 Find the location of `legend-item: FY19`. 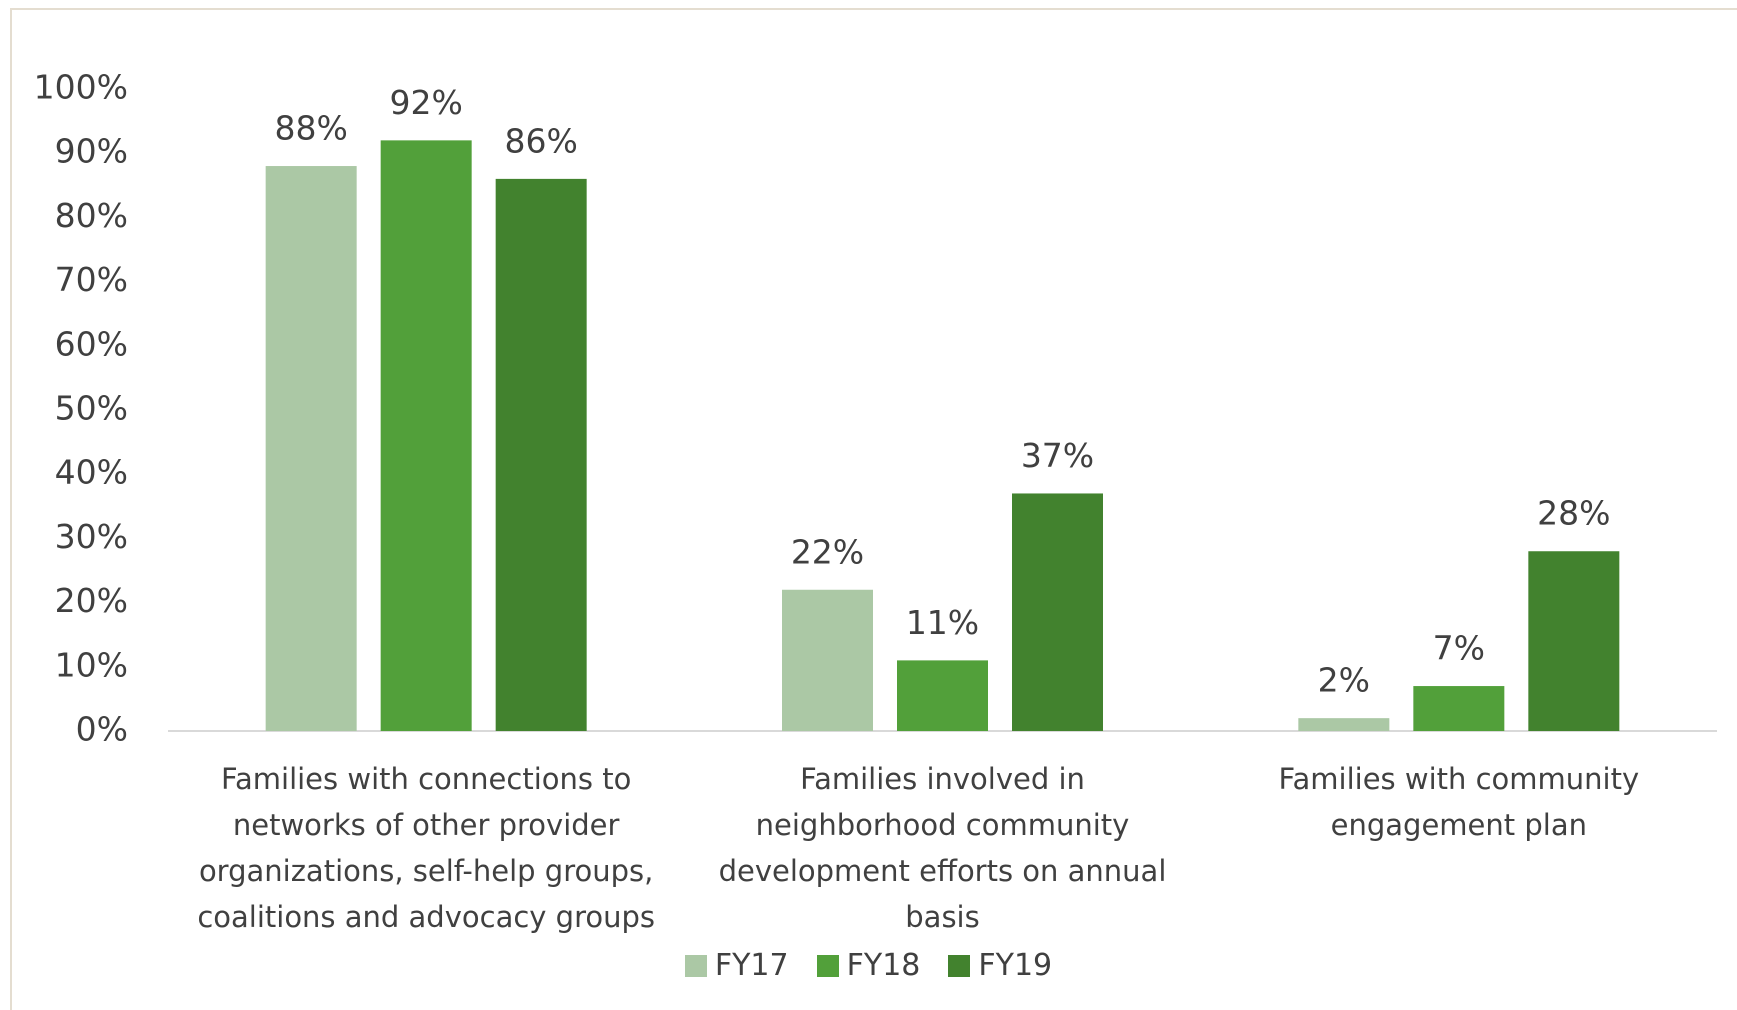

legend-item: FY19 is located at coordinates (1000, 965).